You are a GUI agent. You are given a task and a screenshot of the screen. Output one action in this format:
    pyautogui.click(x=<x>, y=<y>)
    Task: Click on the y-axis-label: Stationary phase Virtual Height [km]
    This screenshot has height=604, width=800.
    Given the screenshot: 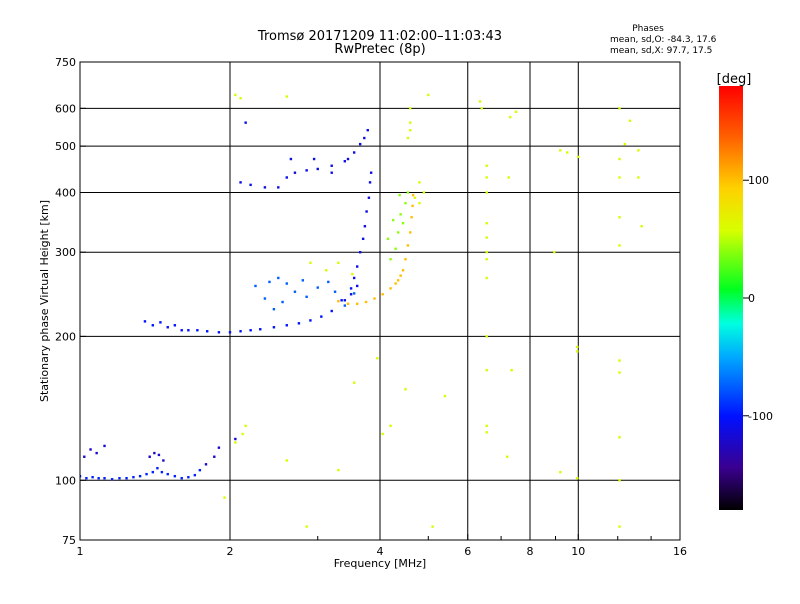 What is the action you would take?
    pyautogui.click(x=44, y=301)
    